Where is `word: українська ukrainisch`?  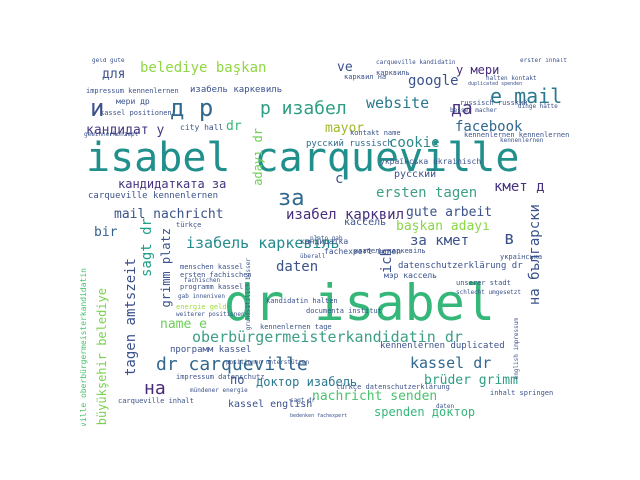 word: українська ukrainisch is located at coordinates (431, 161).